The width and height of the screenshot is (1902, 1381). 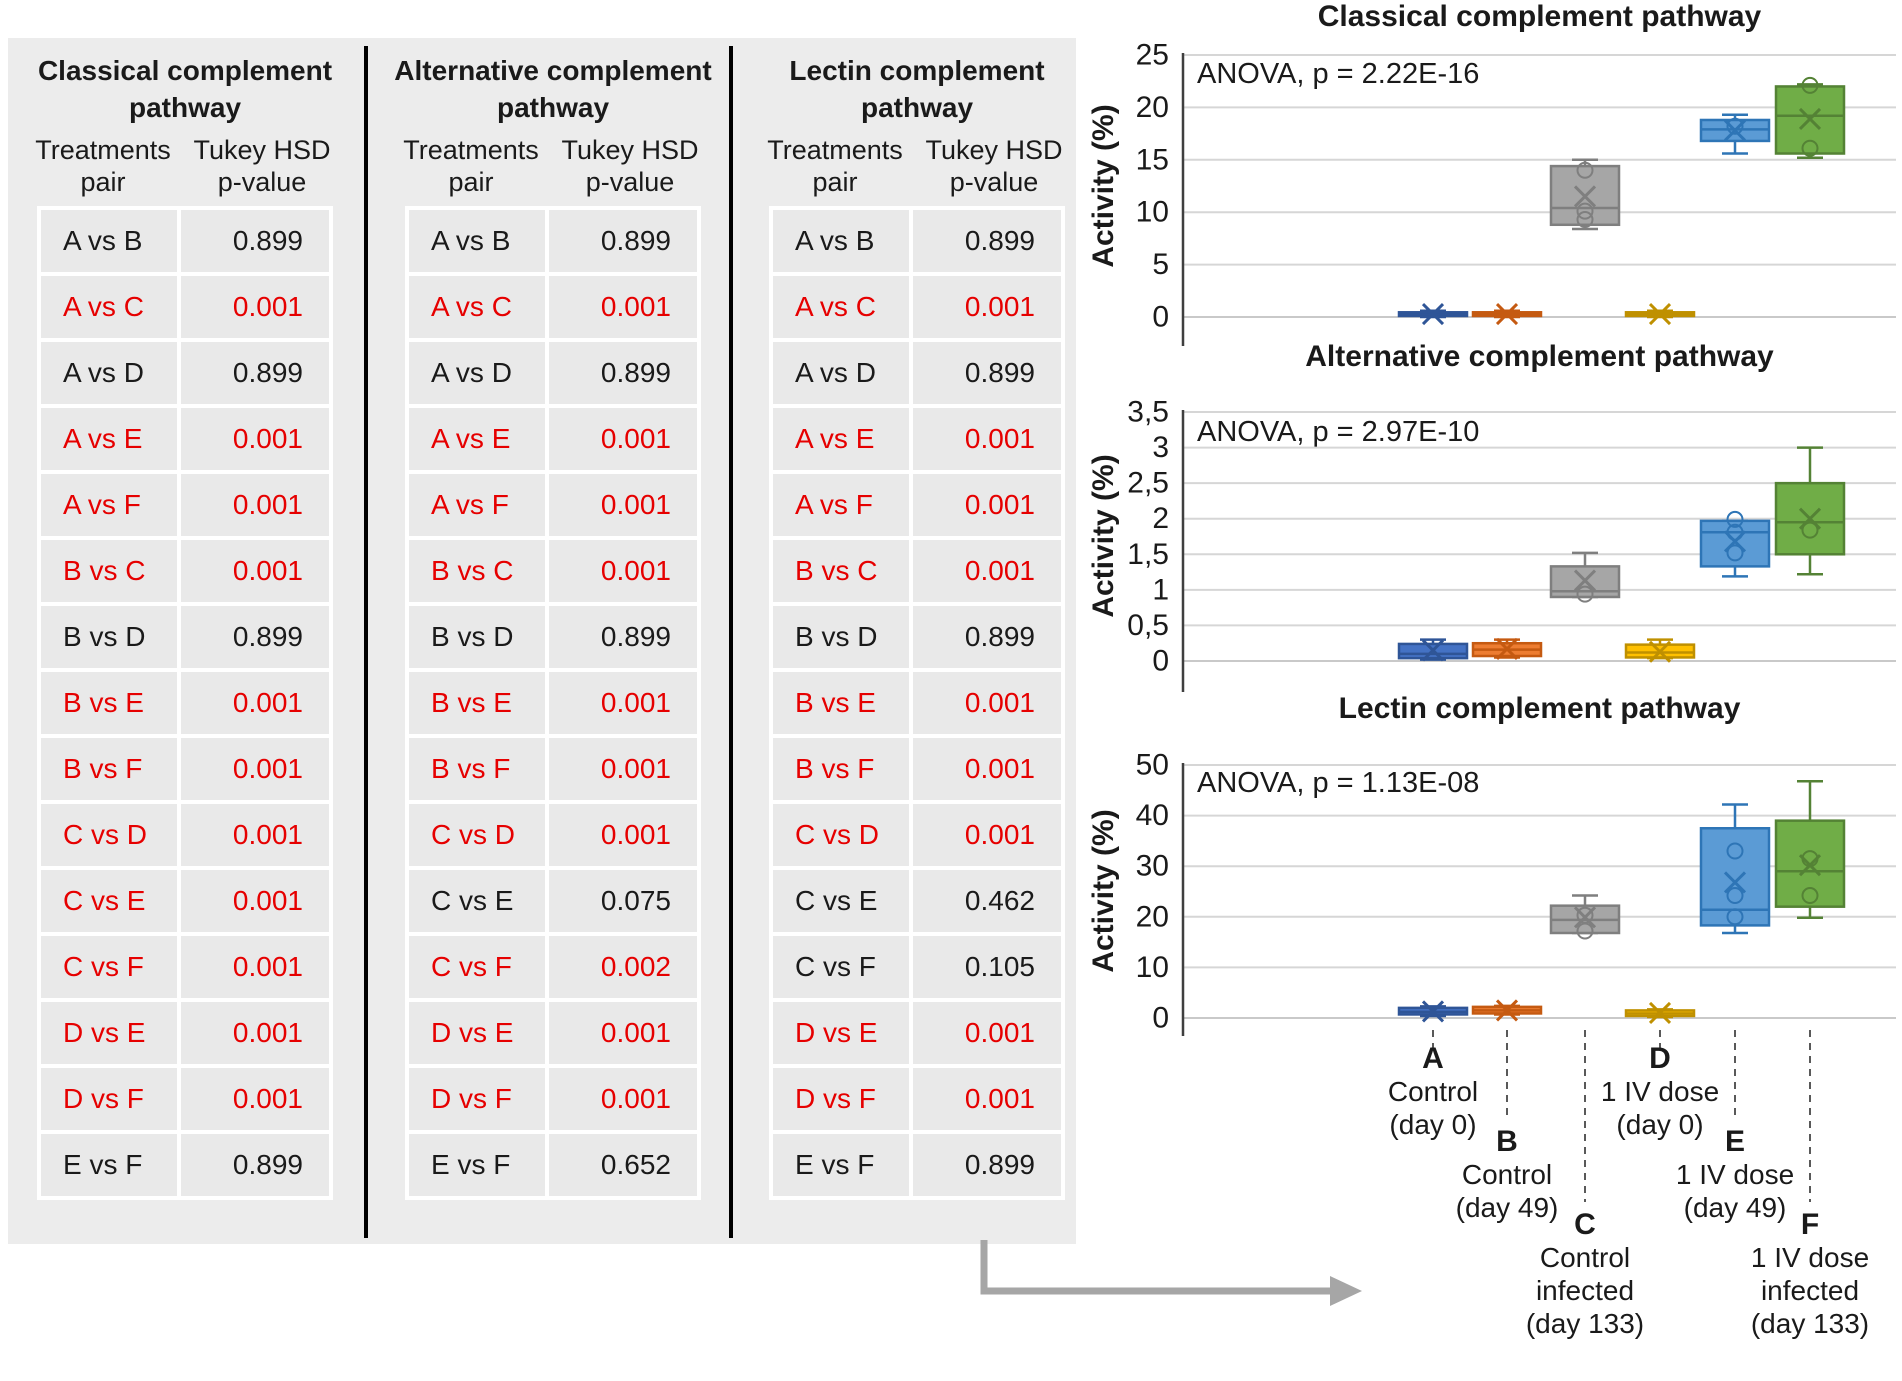 I want to click on anova-text-alternative: ANOVA, p = 2.97E-10, so click(x=1338, y=432).